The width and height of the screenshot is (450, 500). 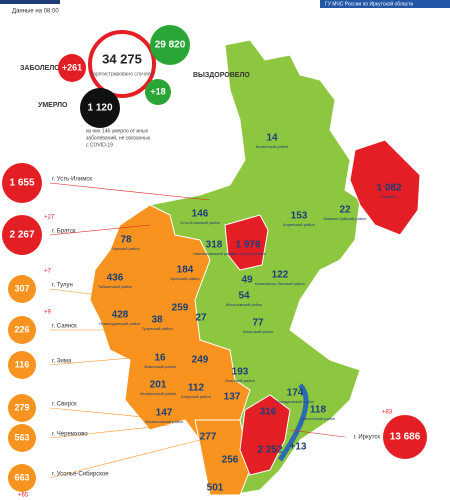 I want to click on city-name: г. Усть-Илимск, so click(x=72, y=180).